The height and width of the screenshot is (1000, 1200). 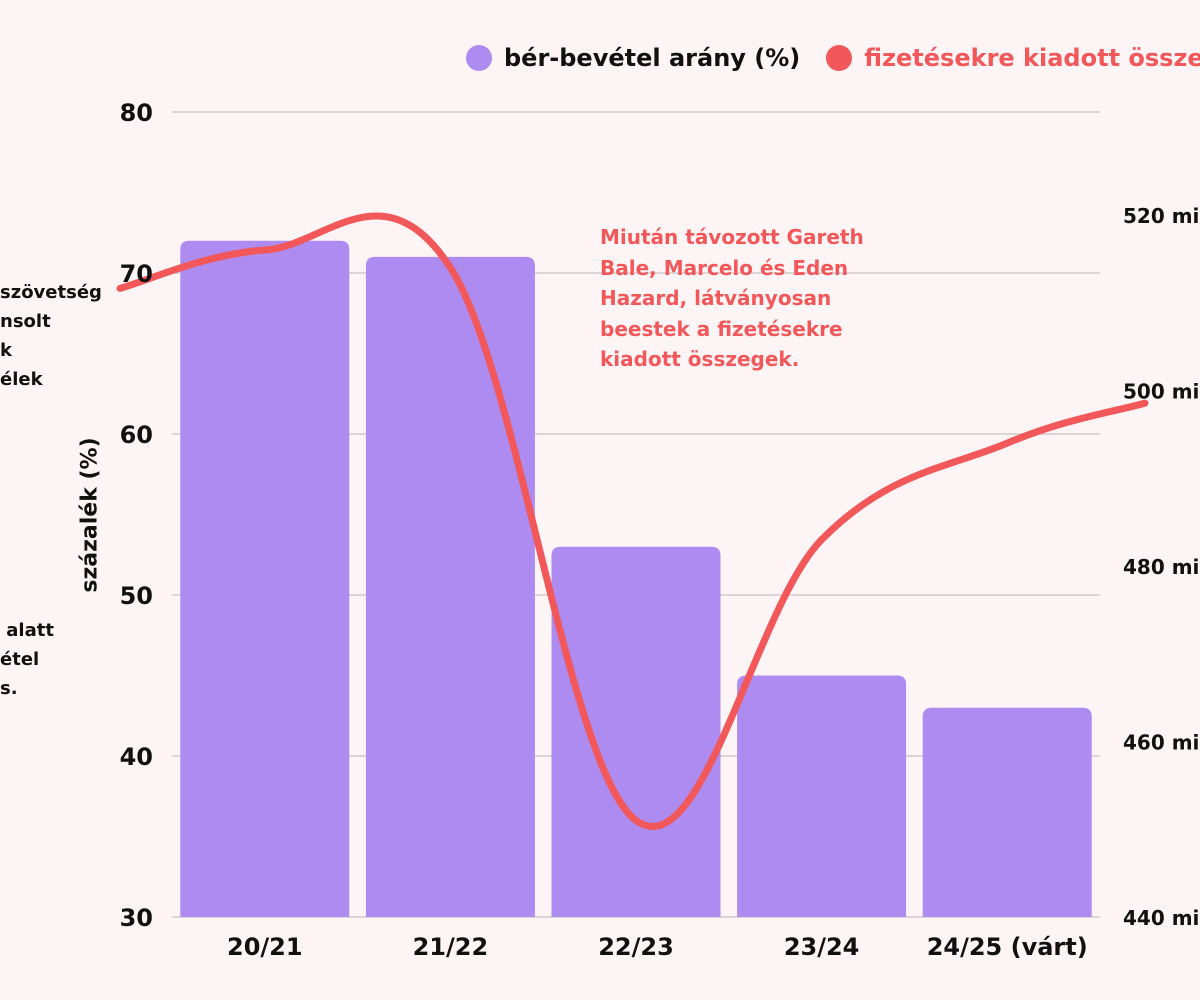 What do you see at coordinates (822, 947) in the screenshot?
I see `x-tick-label: 23/24` at bounding box center [822, 947].